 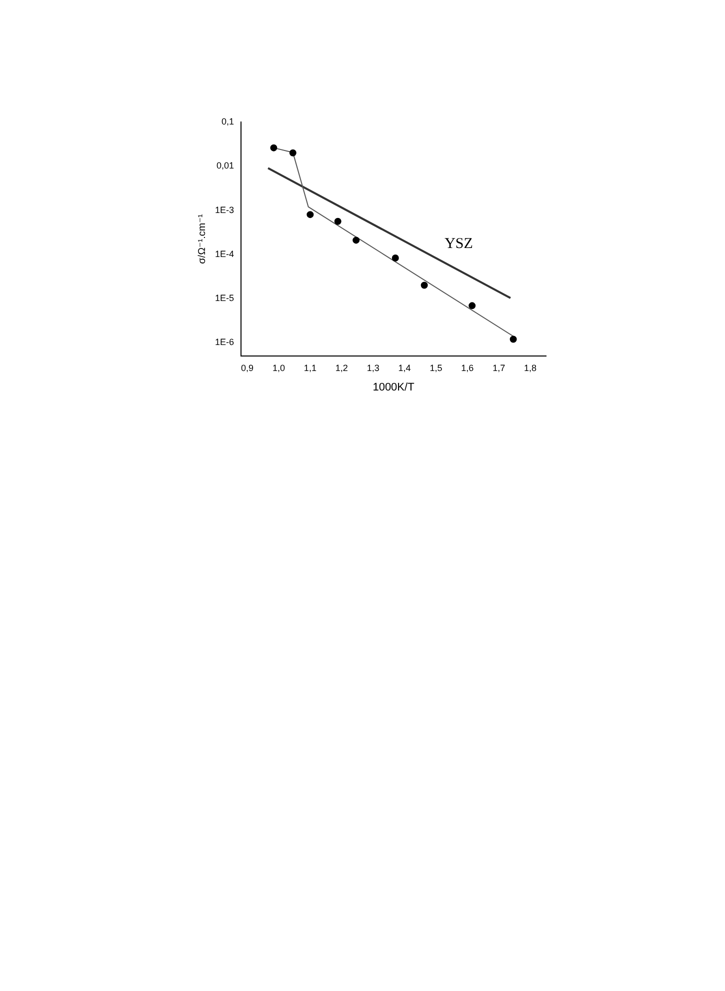 What do you see at coordinates (202, 238) in the screenshot?
I see `y-axis-title: σ/Ω⁻¹.cm⁻¹` at bounding box center [202, 238].